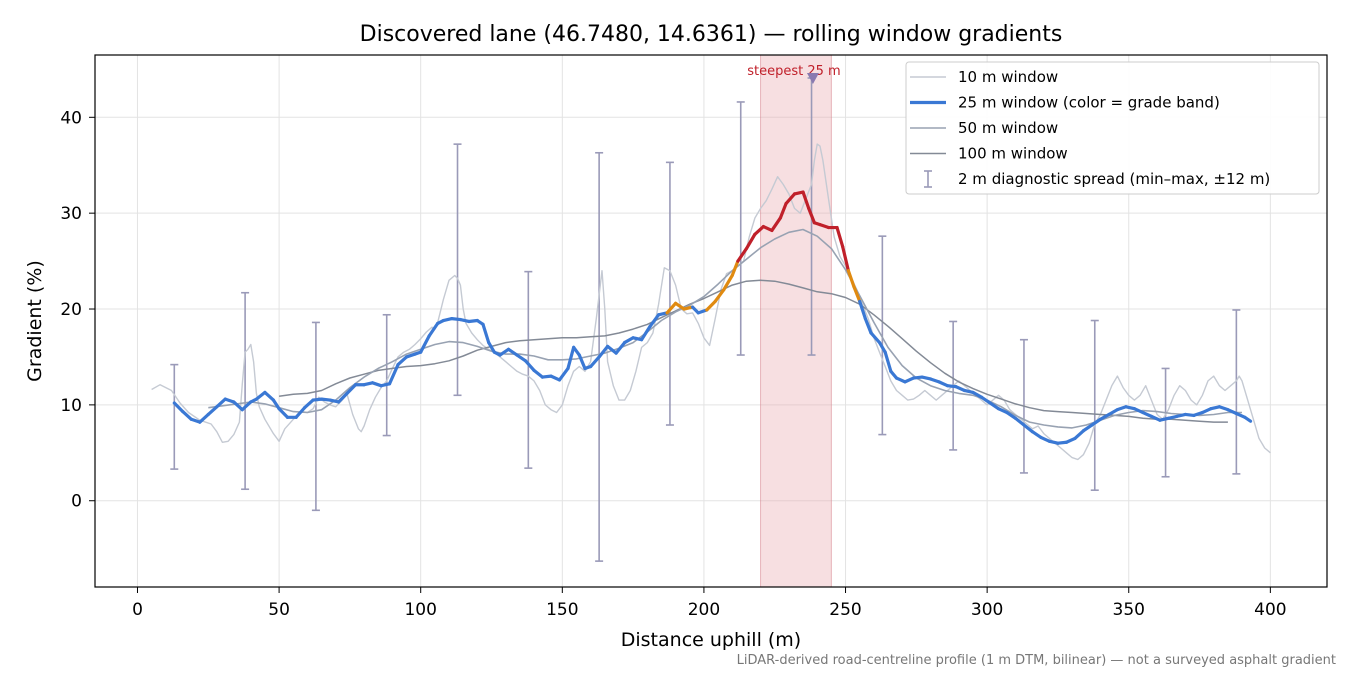 The width and height of the screenshot is (1350, 675). I want to click on steepest-marker-layer, so click(812, 78).